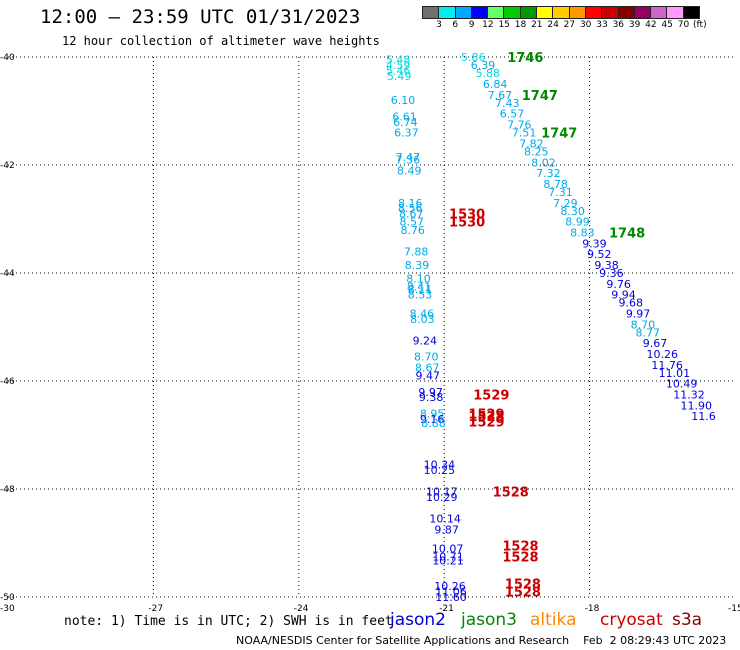  I want to click on swh-value-label: 9.52, so click(599, 254).